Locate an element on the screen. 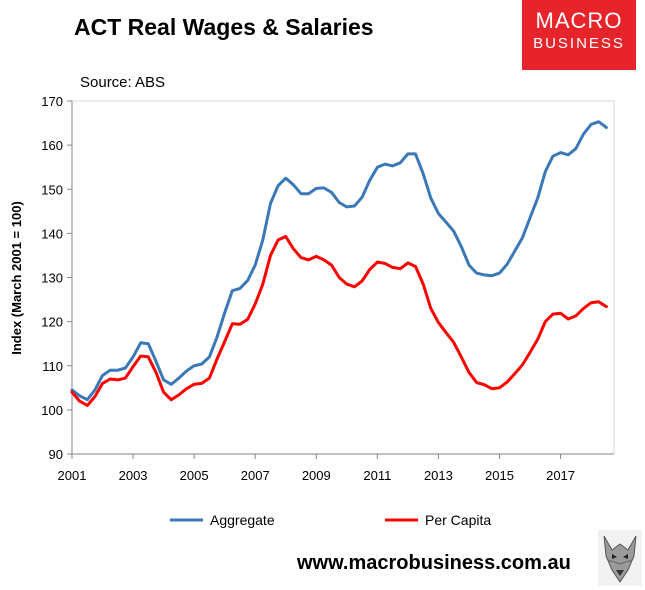 The image size is (645, 590). x-tick-label: 2005 is located at coordinates (194, 475).